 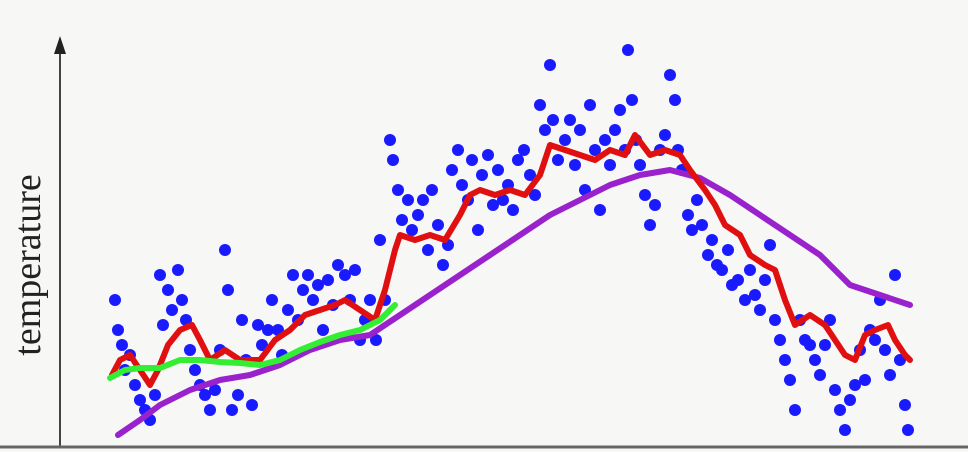 I want to click on y-axis-label: temperature, so click(x=28, y=264).